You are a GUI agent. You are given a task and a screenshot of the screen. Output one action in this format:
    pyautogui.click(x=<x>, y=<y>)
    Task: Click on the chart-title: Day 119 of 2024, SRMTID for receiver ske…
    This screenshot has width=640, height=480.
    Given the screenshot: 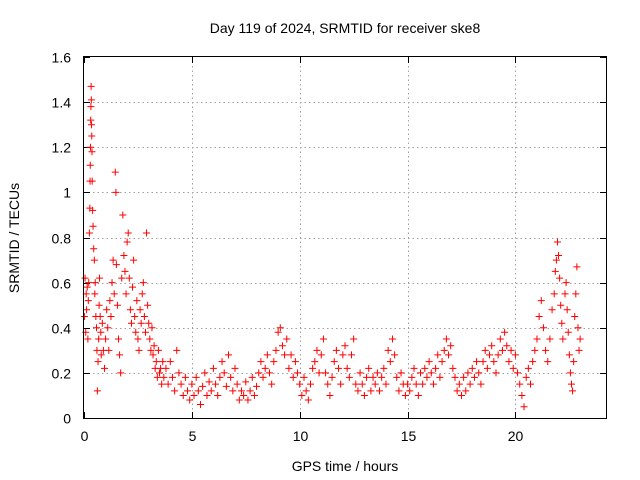 What is the action you would take?
    pyautogui.click(x=345, y=28)
    